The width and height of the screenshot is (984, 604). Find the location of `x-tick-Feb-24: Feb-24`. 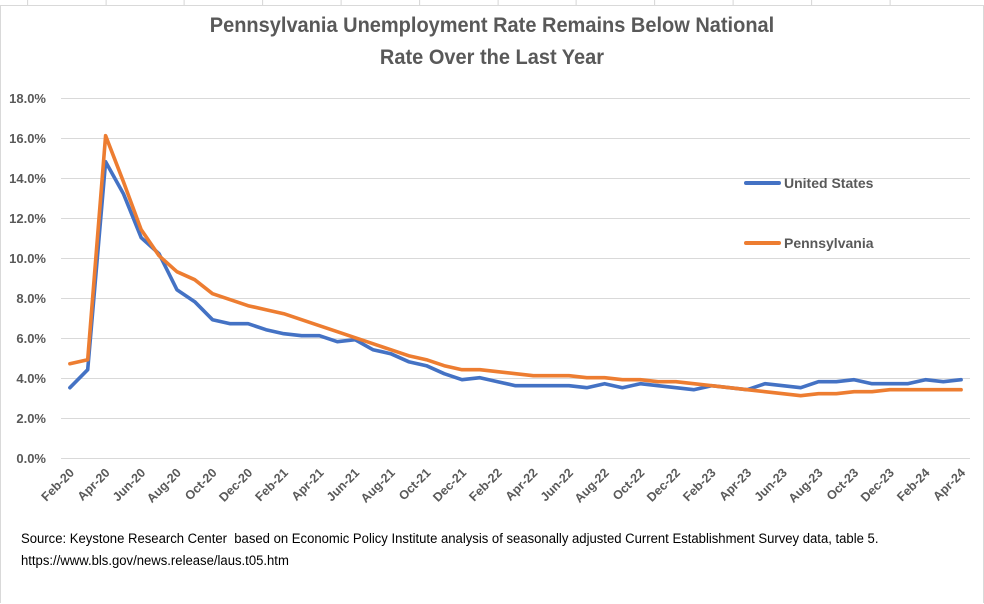

x-tick-Feb-24: Feb-24 is located at coordinates (913, 485).